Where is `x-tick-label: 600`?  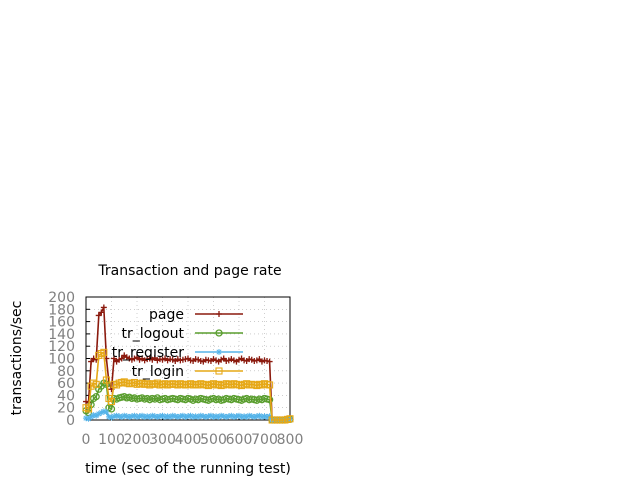 x-tick-label: 600 is located at coordinates (239, 440).